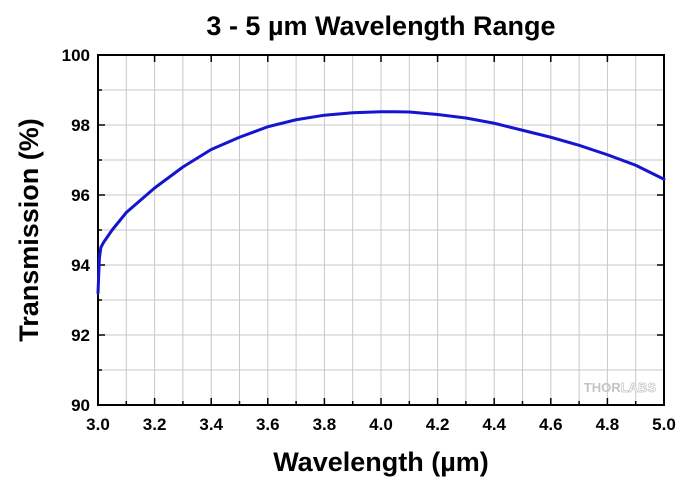 The width and height of the screenshot is (688, 485). Describe the element at coordinates (80, 265) in the screenshot. I see `y-tick-label: 94` at that location.